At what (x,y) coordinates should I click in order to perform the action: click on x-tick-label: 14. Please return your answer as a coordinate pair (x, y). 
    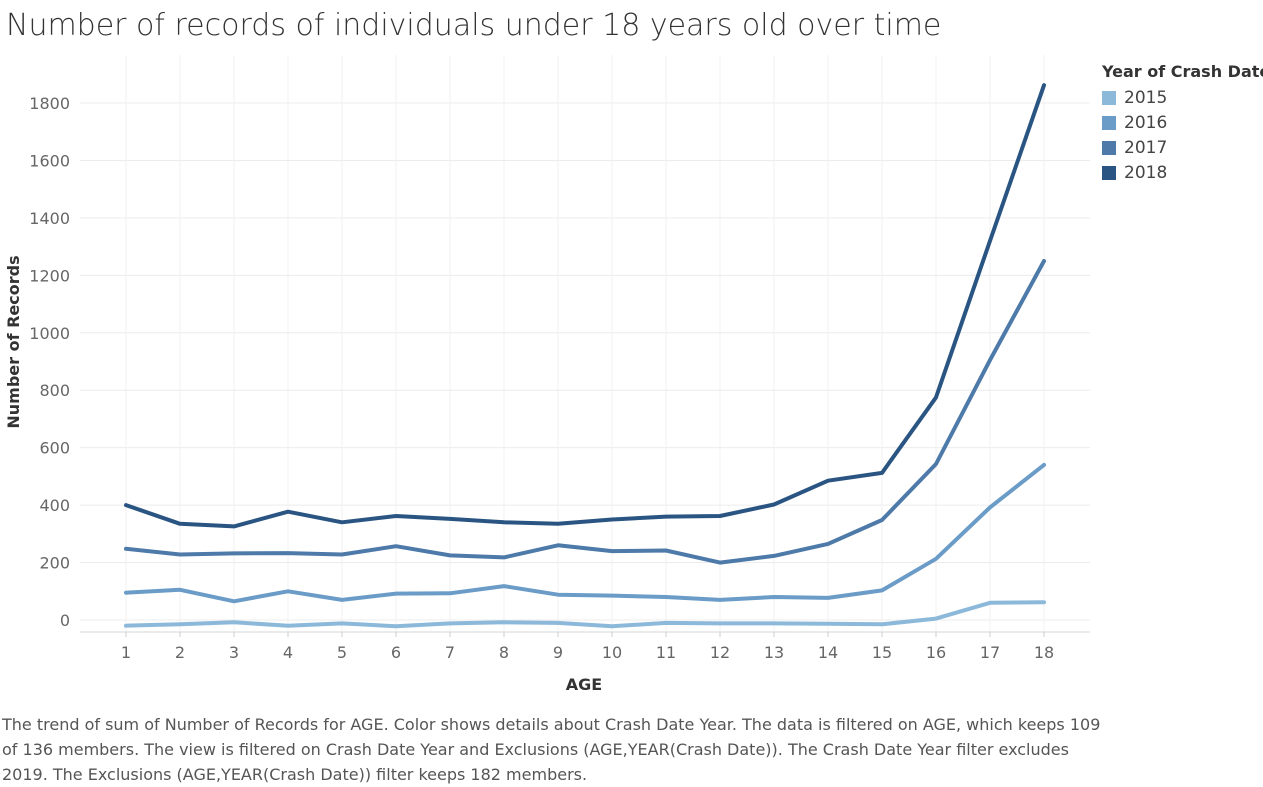
    Looking at the image, I should click on (828, 652).